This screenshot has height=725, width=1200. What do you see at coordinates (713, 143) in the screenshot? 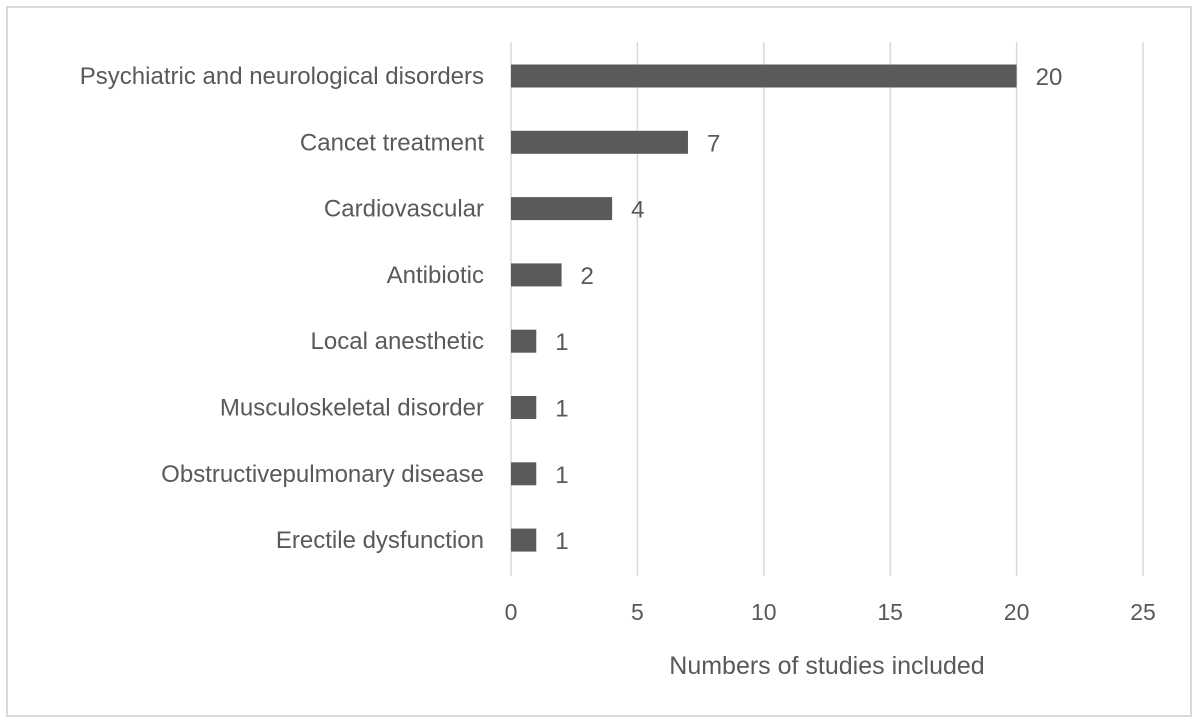
I see `data-label: 7` at bounding box center [713, 143].